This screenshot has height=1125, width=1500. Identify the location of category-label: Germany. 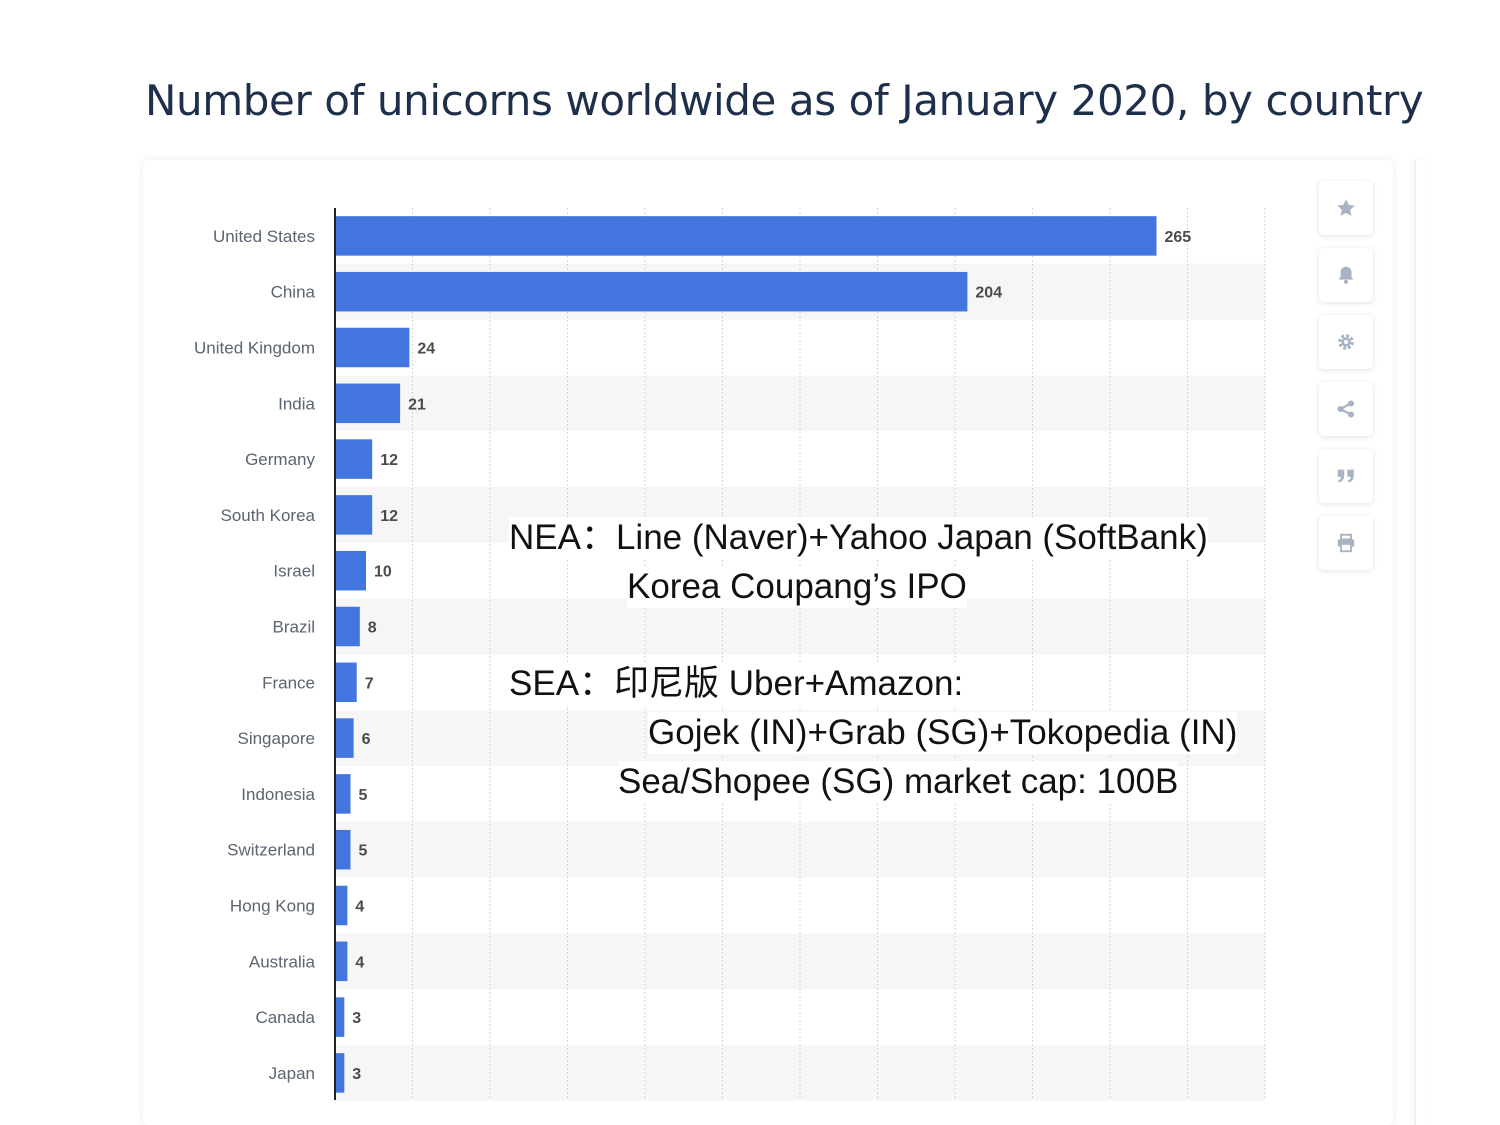
(280, 459).